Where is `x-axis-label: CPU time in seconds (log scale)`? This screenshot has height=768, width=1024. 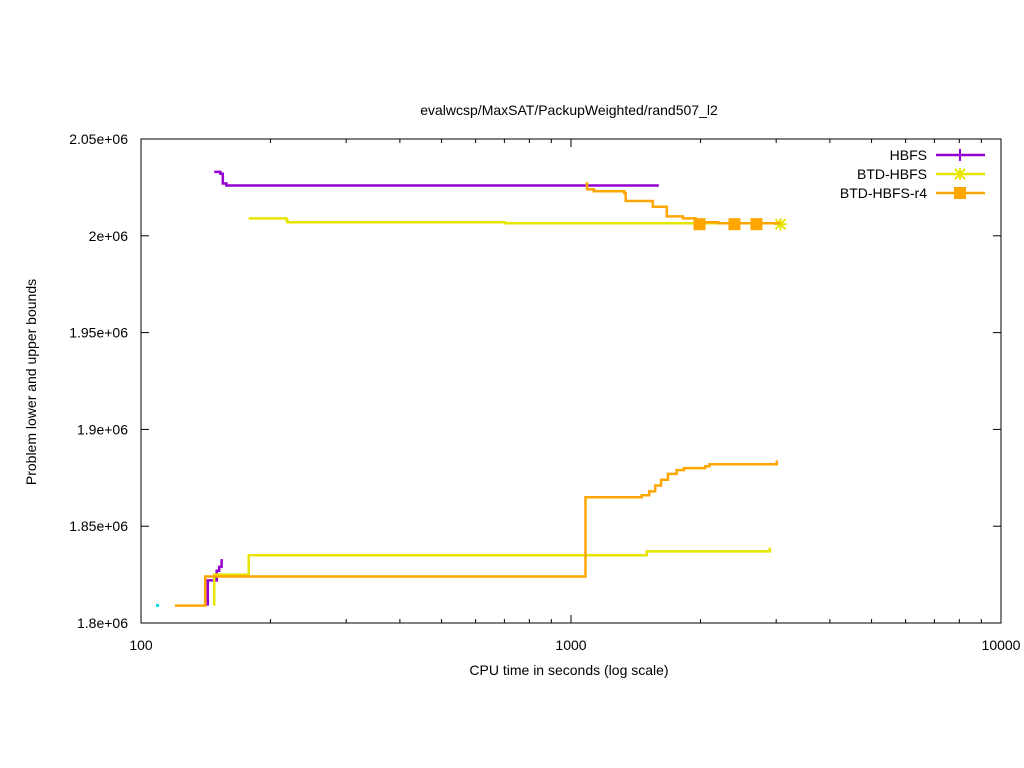
x-axis-label: CPU time in seconds (log scale) is located at coordinates (568, 670).